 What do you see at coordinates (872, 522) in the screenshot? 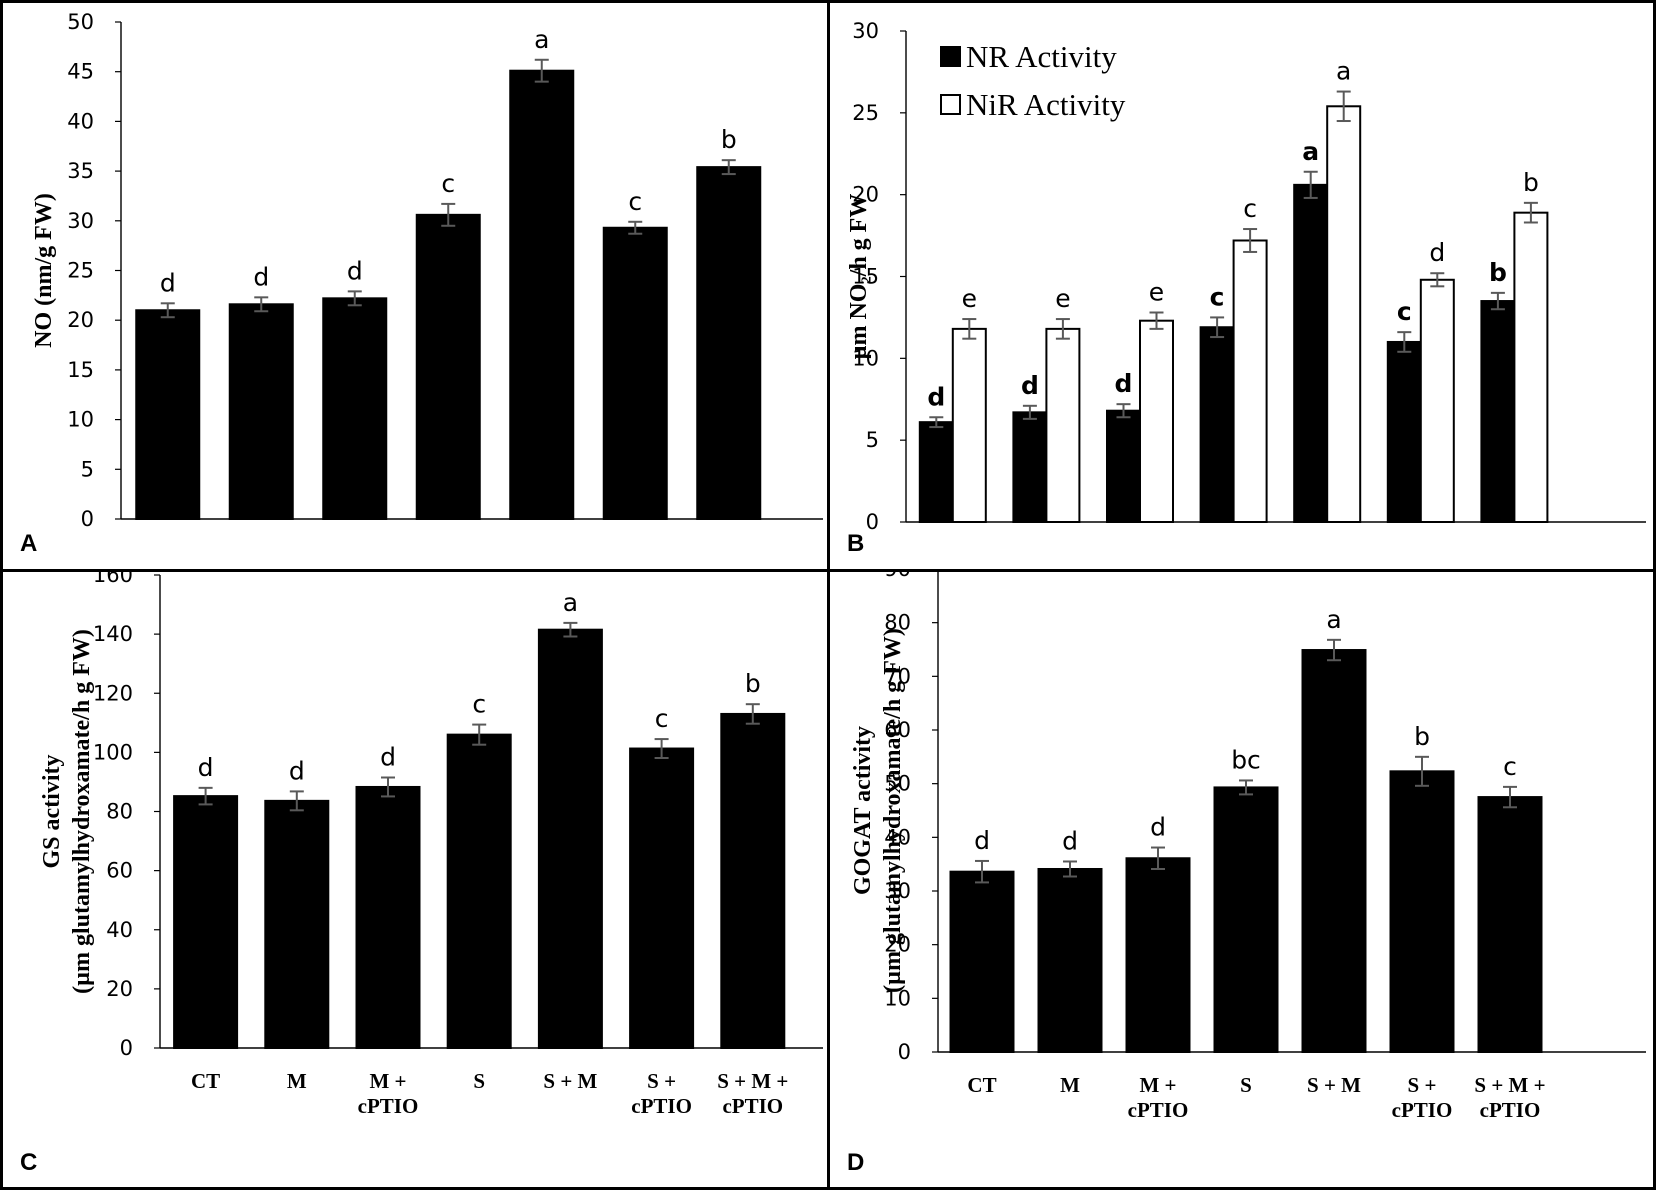
I see `y-tick-label-b: 0` at bounding box center [872, 522].